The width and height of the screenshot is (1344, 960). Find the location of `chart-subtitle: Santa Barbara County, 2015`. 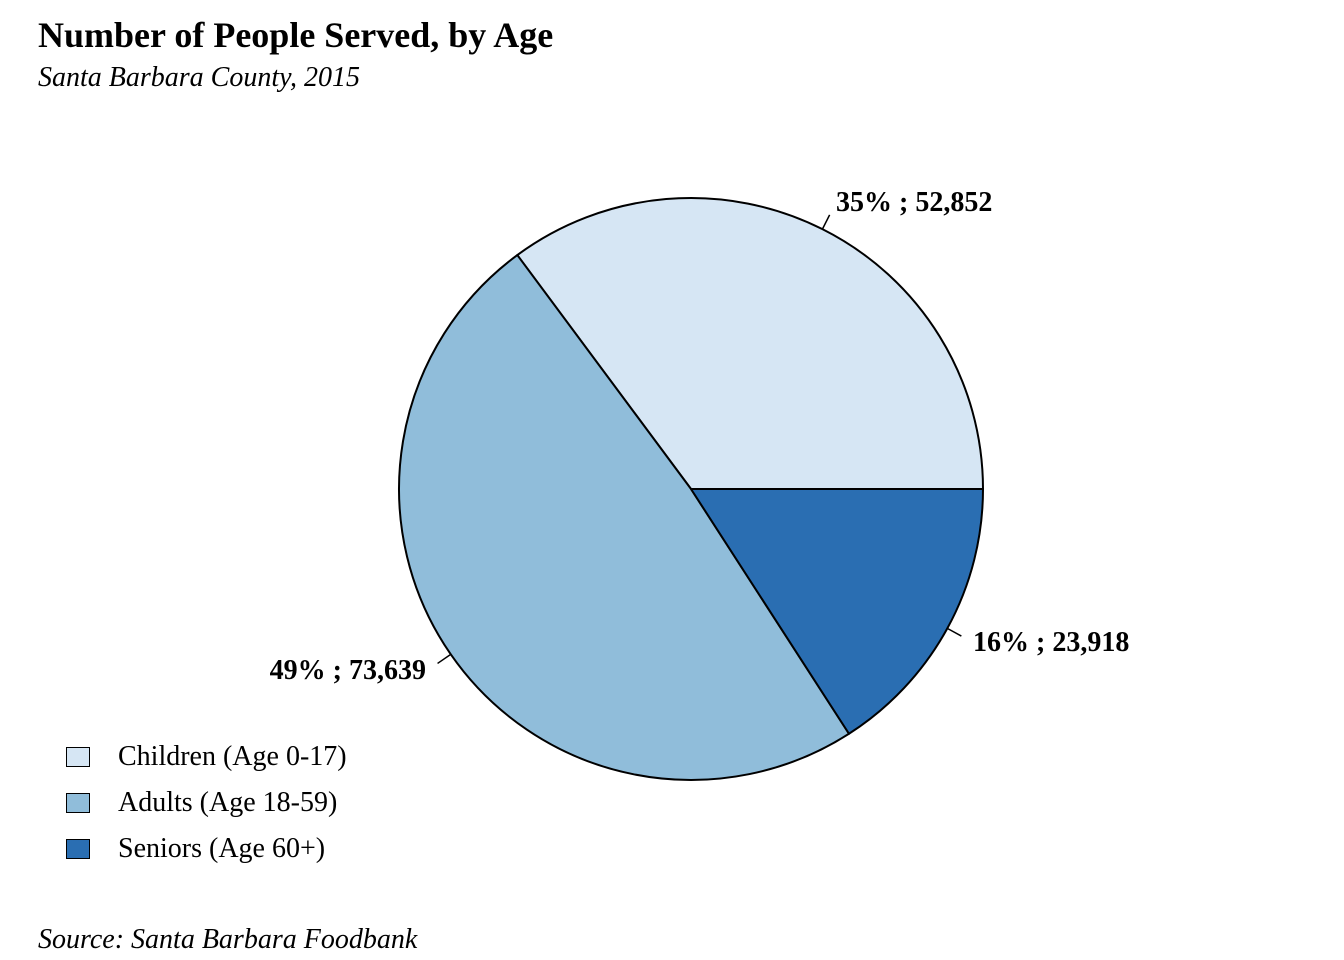

chart-subtitle: Santa Barbara County, 2015 is located at coordinates (199, 77).